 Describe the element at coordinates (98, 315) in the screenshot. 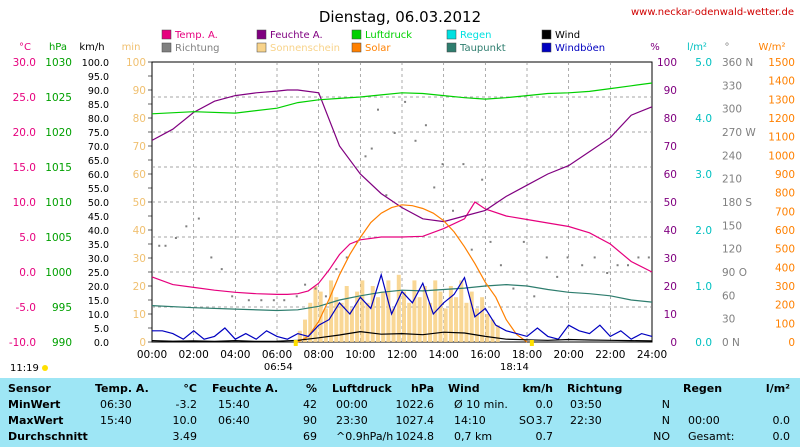

I see `axis-tick-wind-18: 10.0` at that location.